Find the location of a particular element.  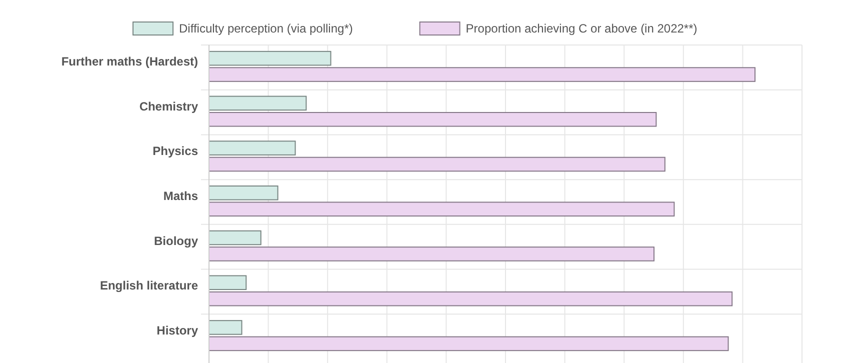

y-tick-label: History is located at coordinates (177, 331).